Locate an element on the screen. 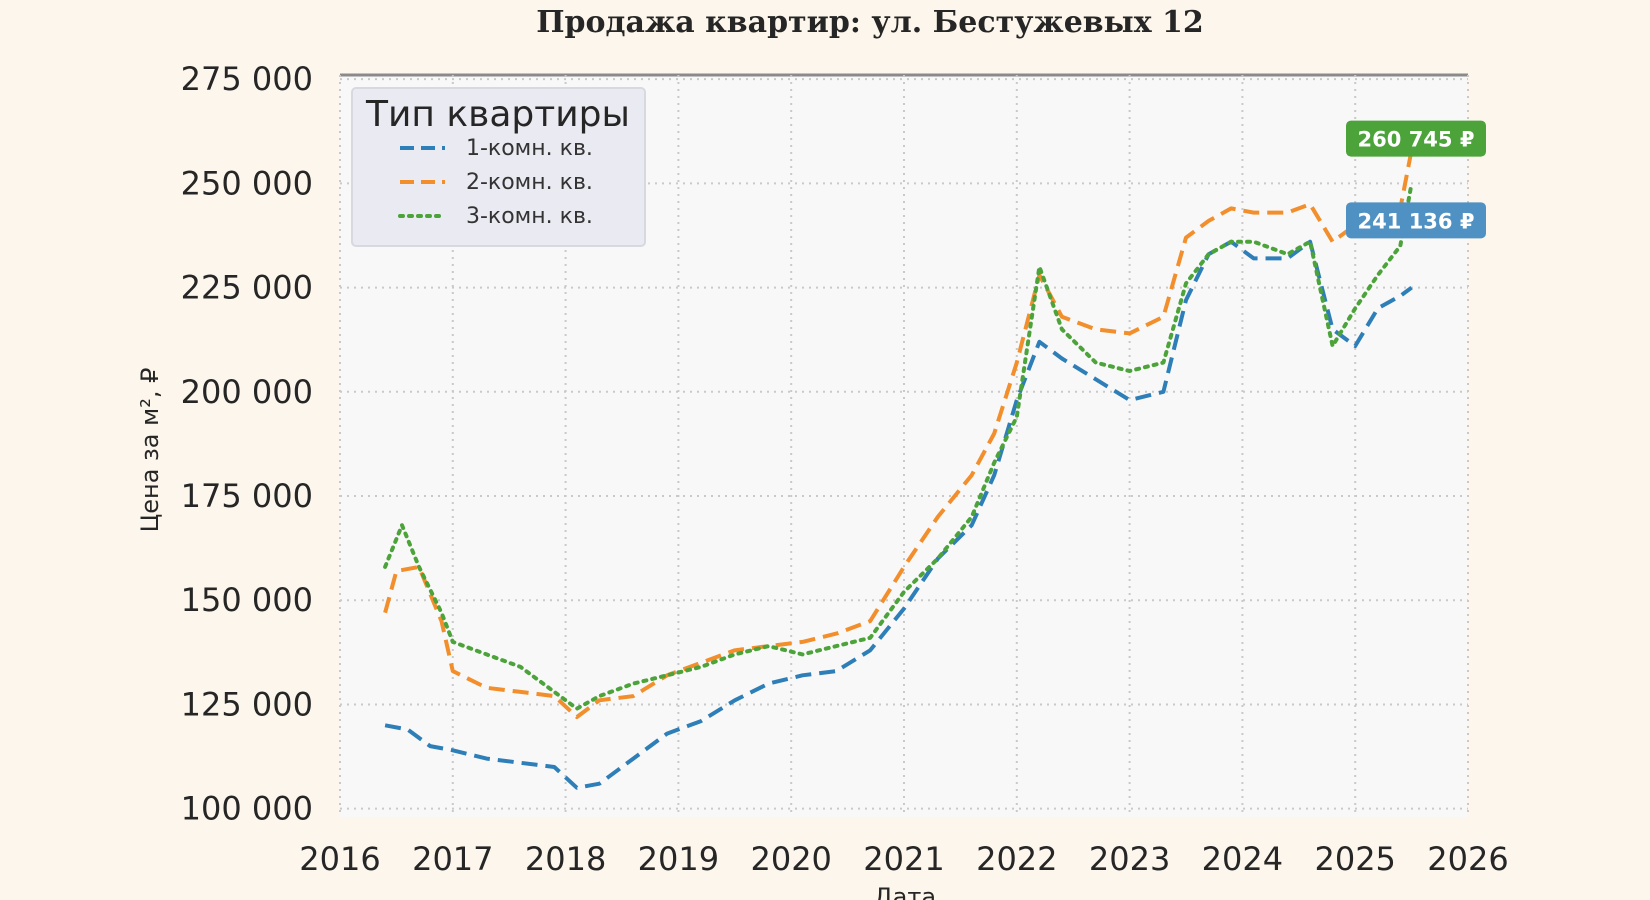 Image resolution: width=1650 pixels, height=900 pixels. x-axis-label: Дата is located at coordinates (905, 891).